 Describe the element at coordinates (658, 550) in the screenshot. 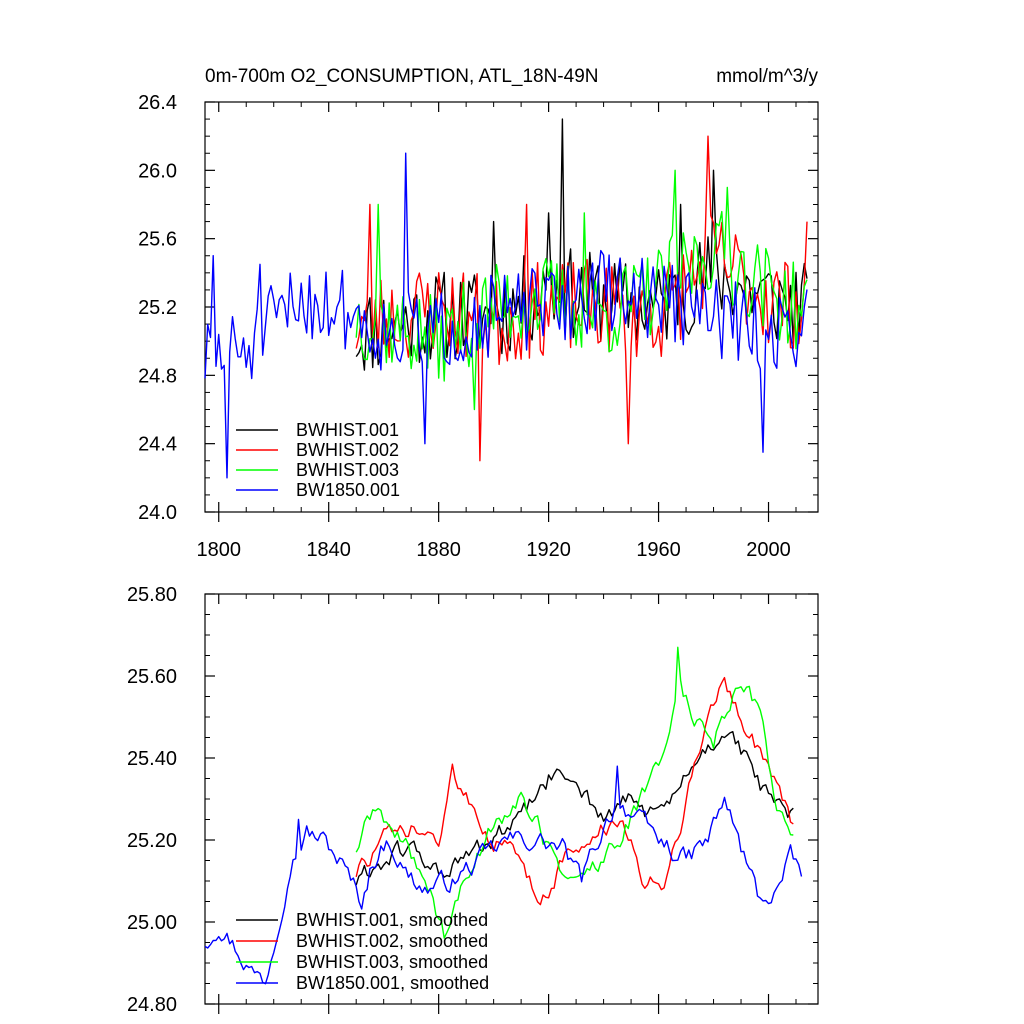

I see `x-tick-label: 1960` at that location.